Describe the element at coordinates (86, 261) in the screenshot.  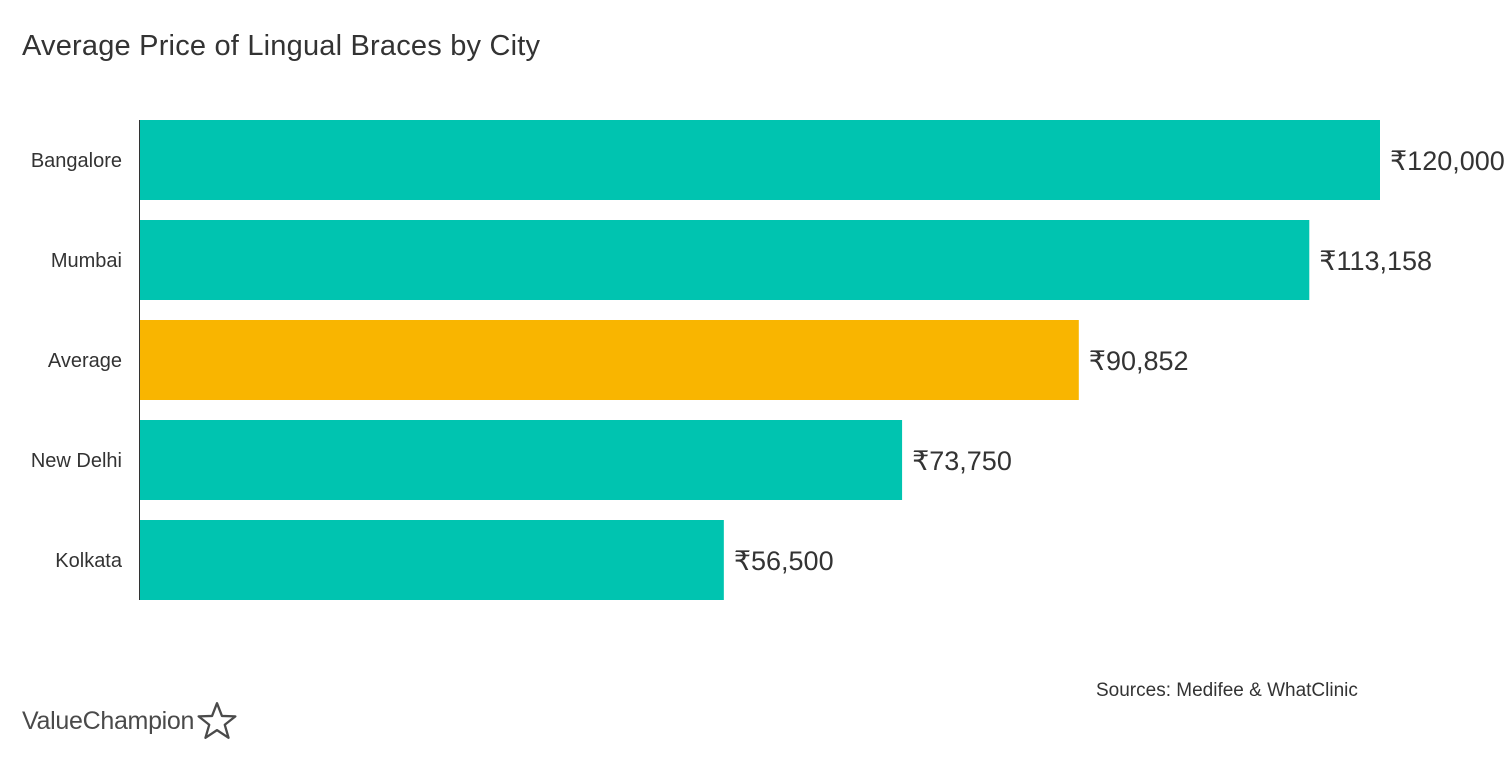
I see `category-label-mumbai: Mumbai` at that location.